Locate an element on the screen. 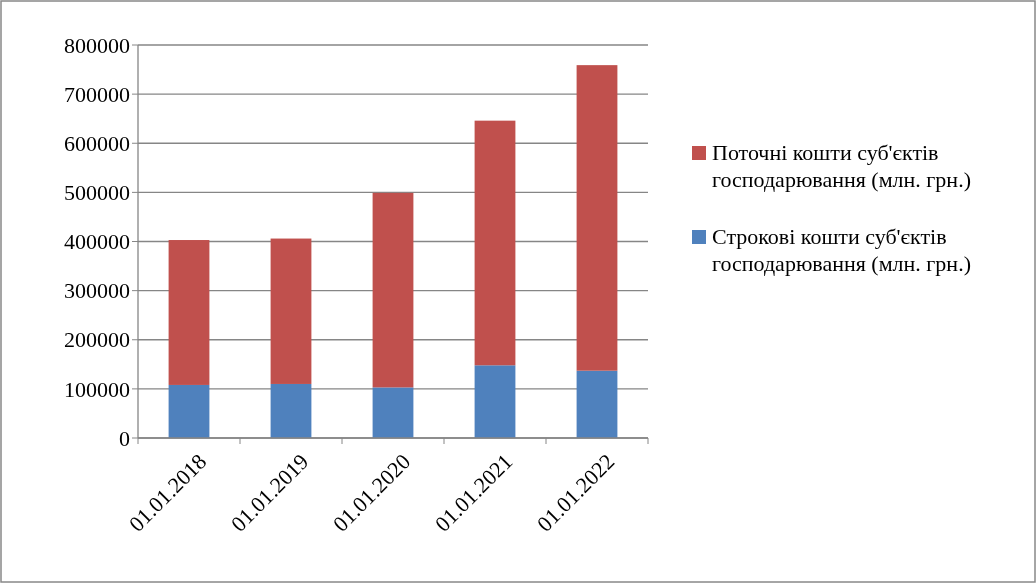 Image resolution: width=1036 pixels, height=583 pixels. y-tick-label: 800000 is located at coordinates (97, 45).